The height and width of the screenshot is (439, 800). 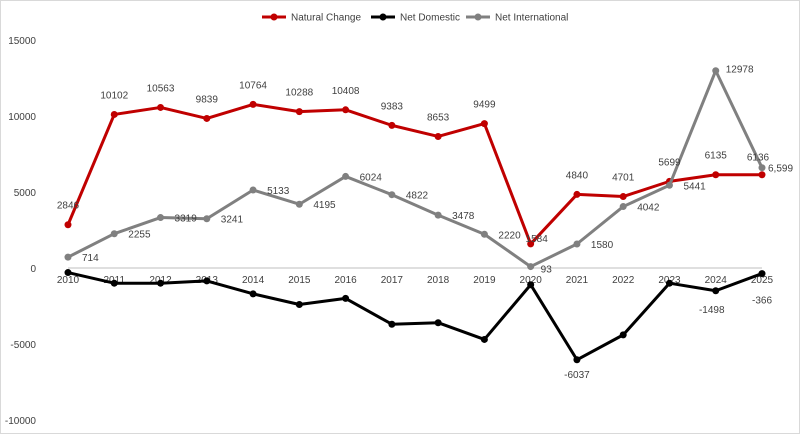 I want to click on data-label: 714, so click(x=90, y=258).